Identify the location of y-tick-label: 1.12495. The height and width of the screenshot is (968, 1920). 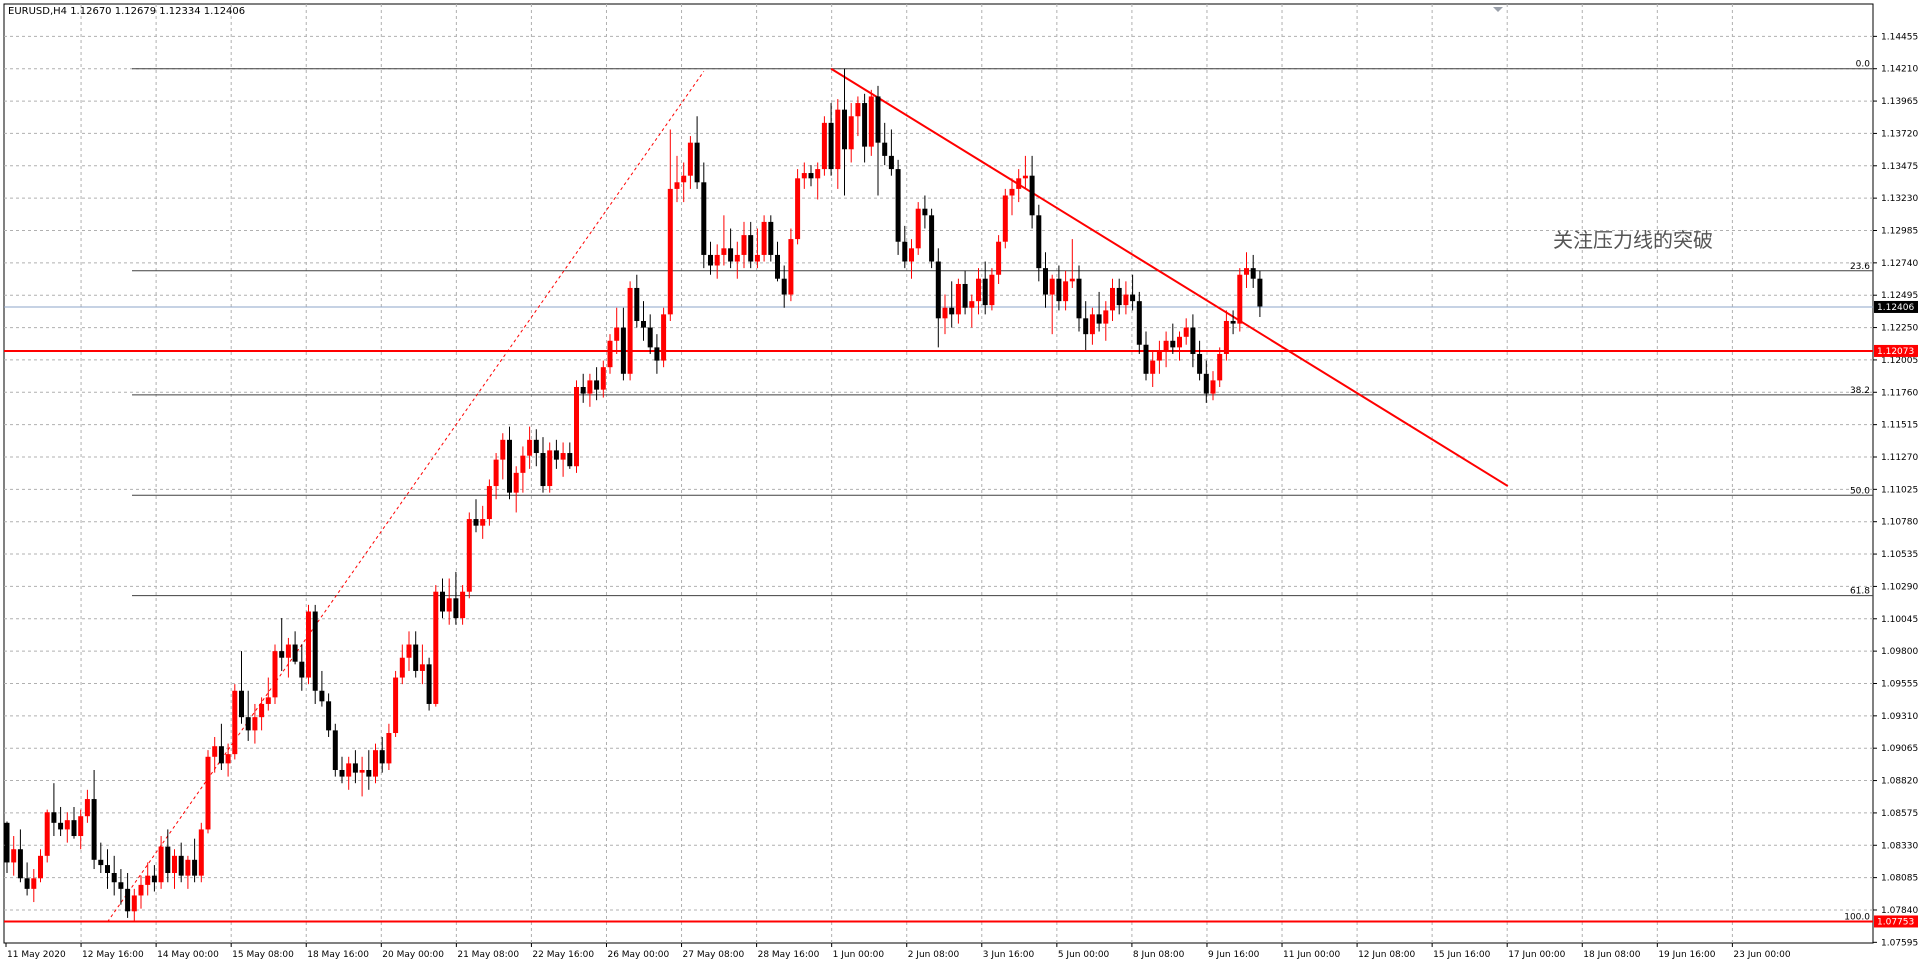
(1899, 296).